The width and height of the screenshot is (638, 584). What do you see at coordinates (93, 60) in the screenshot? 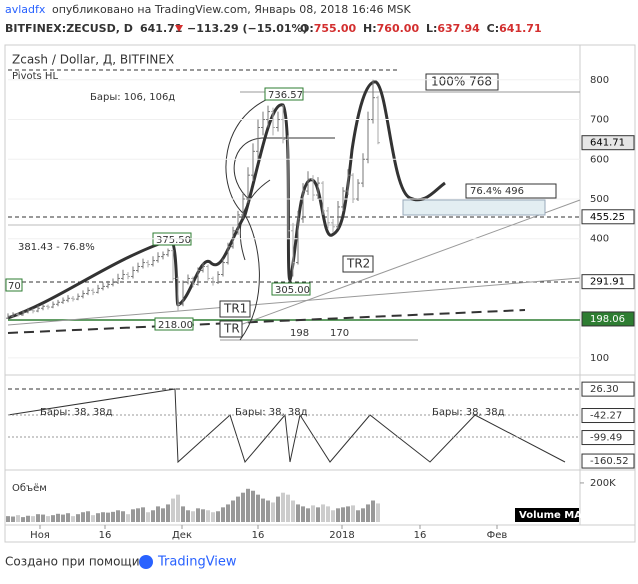
I see `chart-title: Zcash / Dollar, Д, BITFINEX` at bounding box center [93, 60].